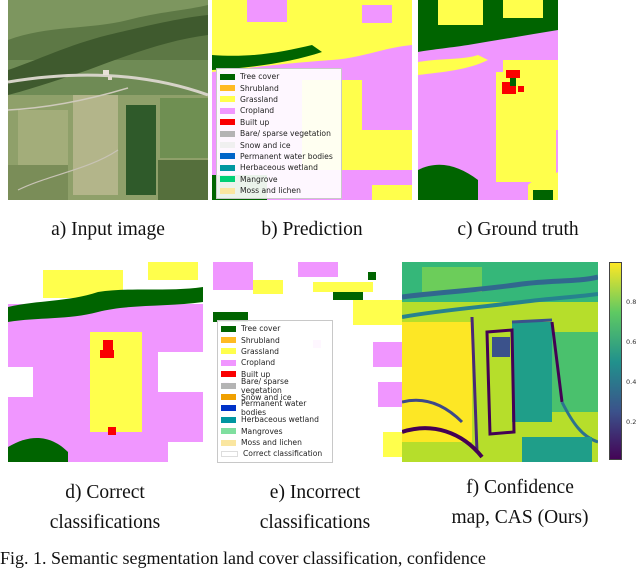 The image size is (640, 569). What do you see at coordinates (259, 179) in the screenshot?
I see `legend-label: Mangrove` at bounding box center [259, 179].